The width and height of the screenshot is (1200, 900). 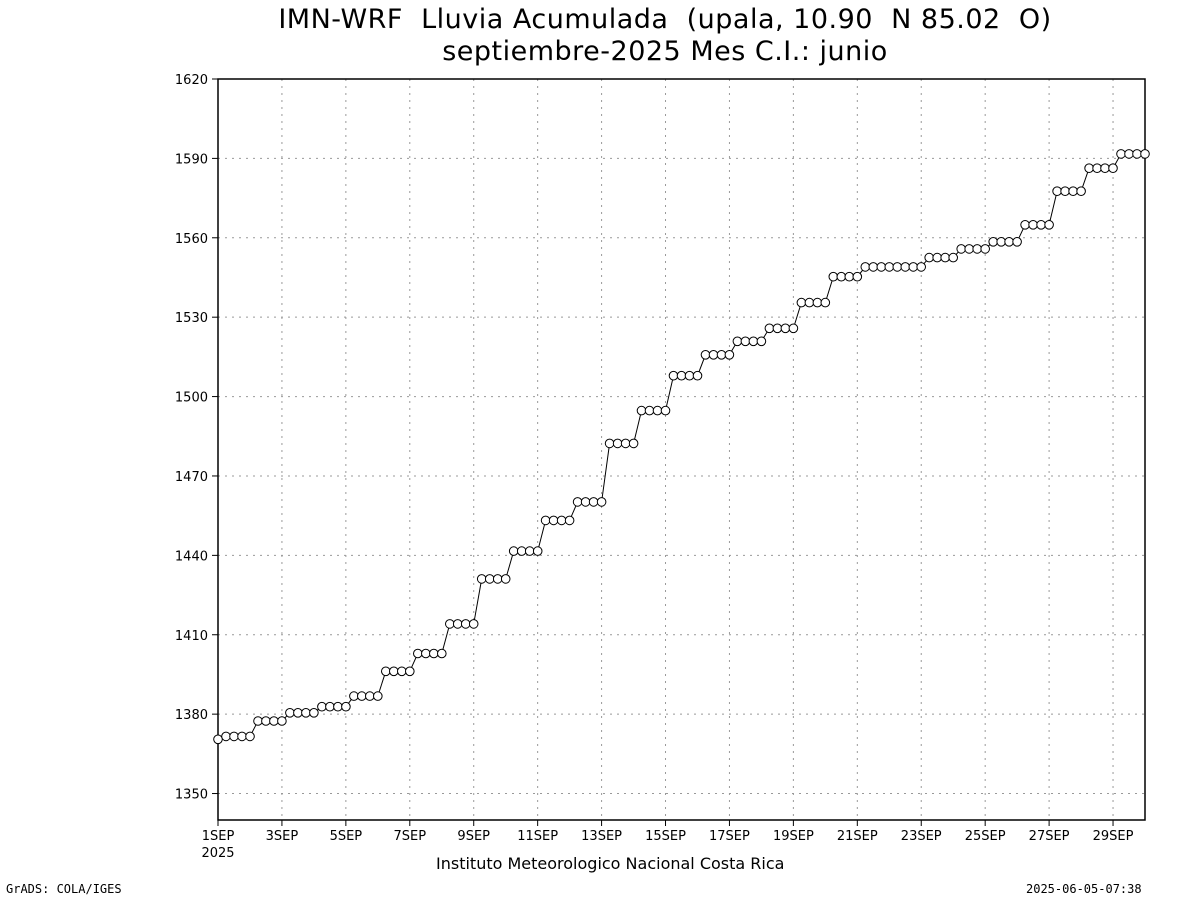 What do you see at coordinates (665, 836) in the screenshot?
I see `x-tick-label: 15SEP` at bounding box center [665, 836].